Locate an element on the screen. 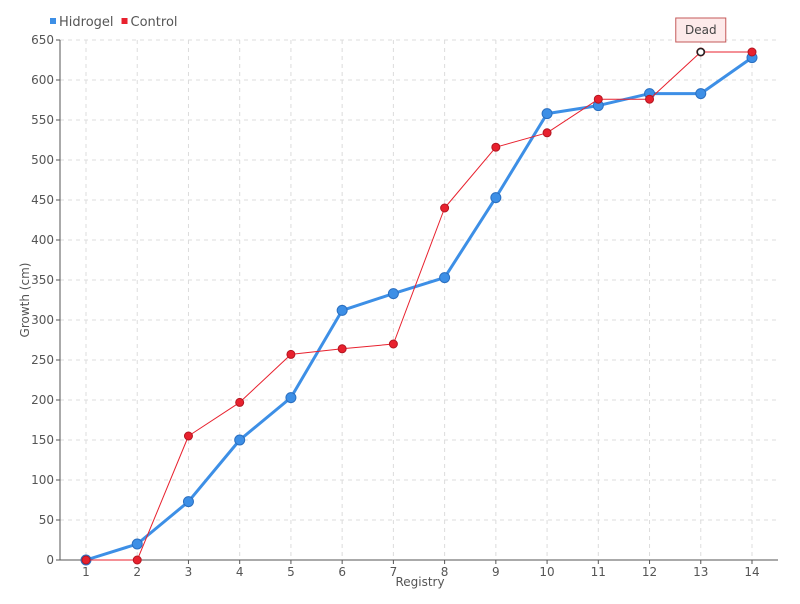 The image size is (800, 604). legend: Hidrogel Control is located at coordinates (114, 22).